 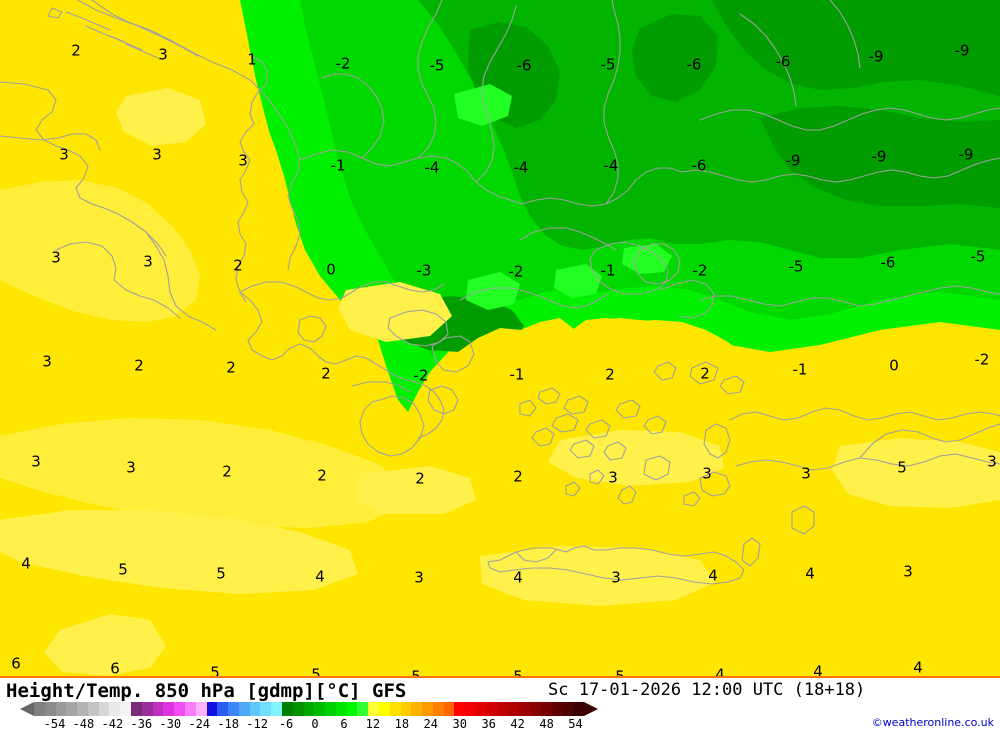 I want to click on coast-peloponnese, so click(x=392, y=426).